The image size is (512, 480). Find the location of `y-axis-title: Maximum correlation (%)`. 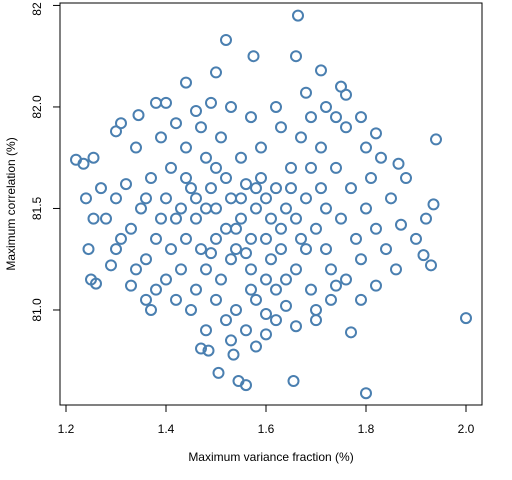

y-axis-title: Maximum correlation (%) is located at coordinates (11, 203).